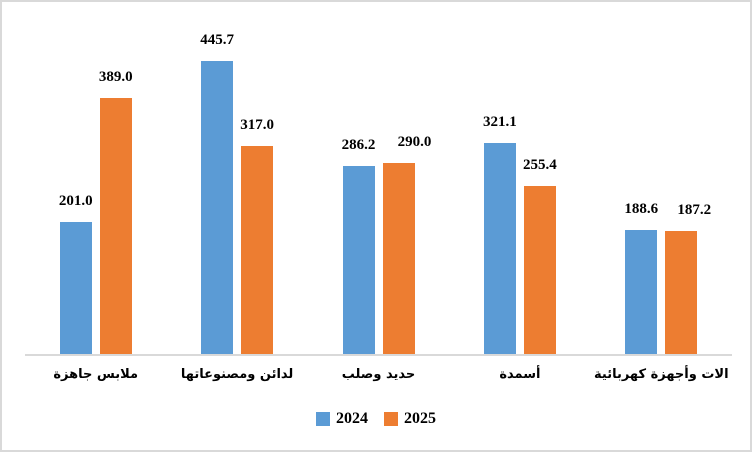 The image size is (752, 452). I want to click on bar-2025-cat4, so click(539, 270).